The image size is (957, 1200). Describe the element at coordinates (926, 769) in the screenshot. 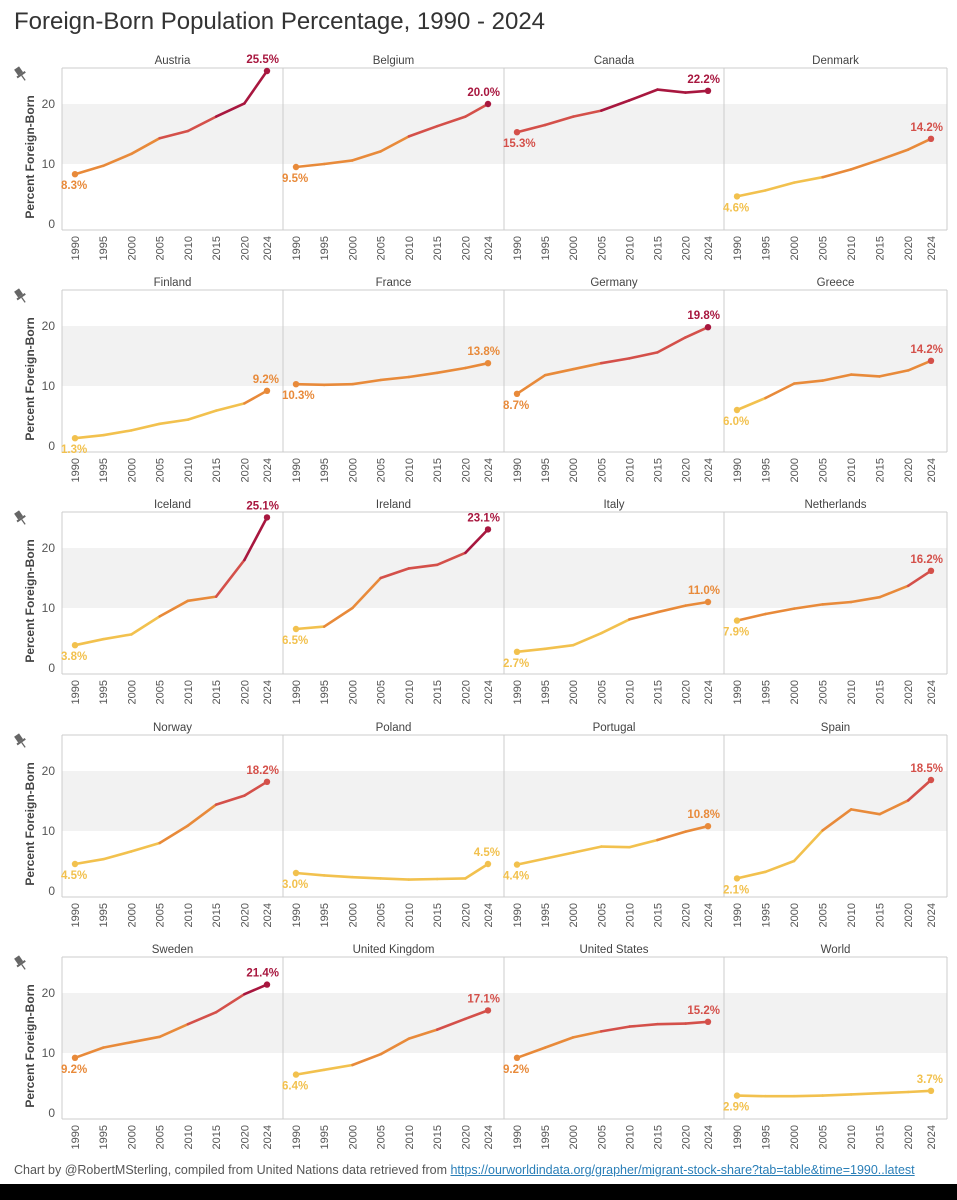

I see `end-value-label: 18.5%` at that location.